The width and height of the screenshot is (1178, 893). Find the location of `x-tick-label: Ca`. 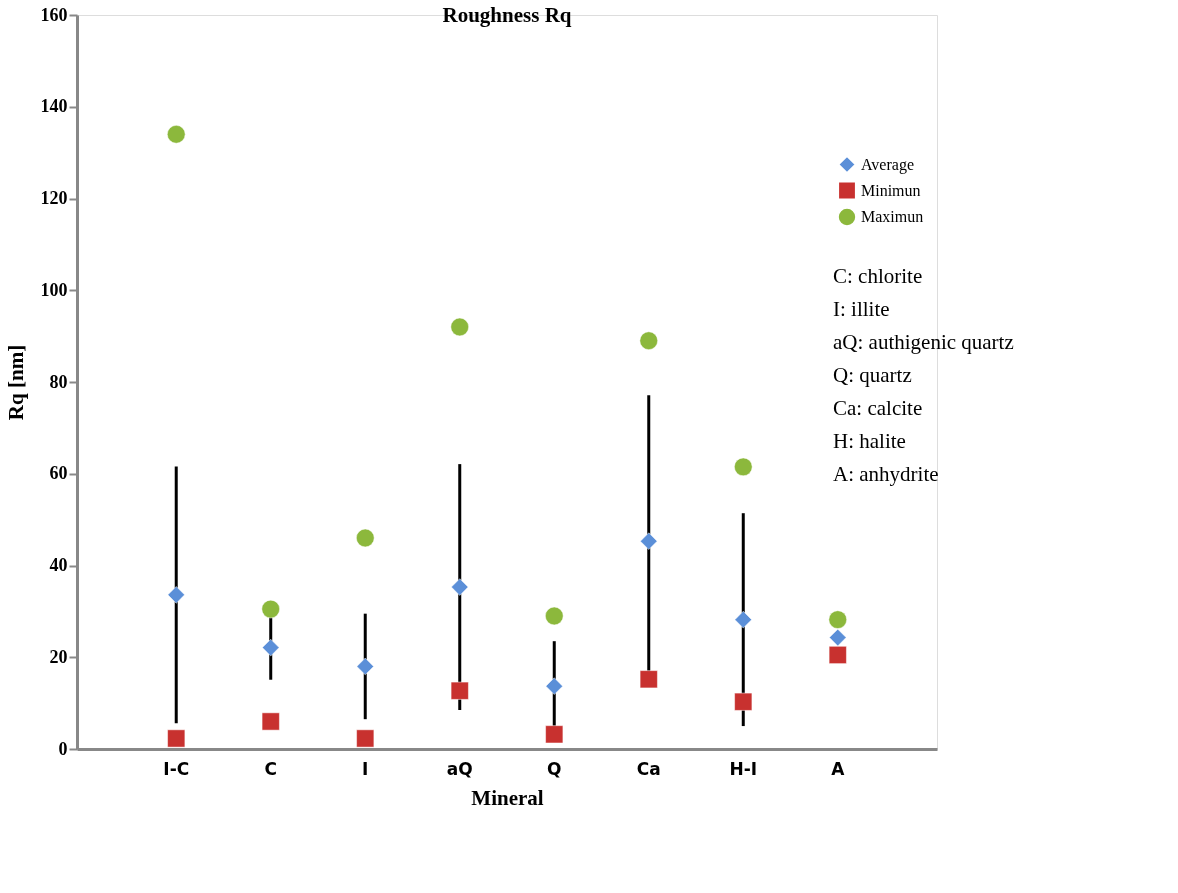

x-tick-label: Ca is located at coordinates (648, 768).